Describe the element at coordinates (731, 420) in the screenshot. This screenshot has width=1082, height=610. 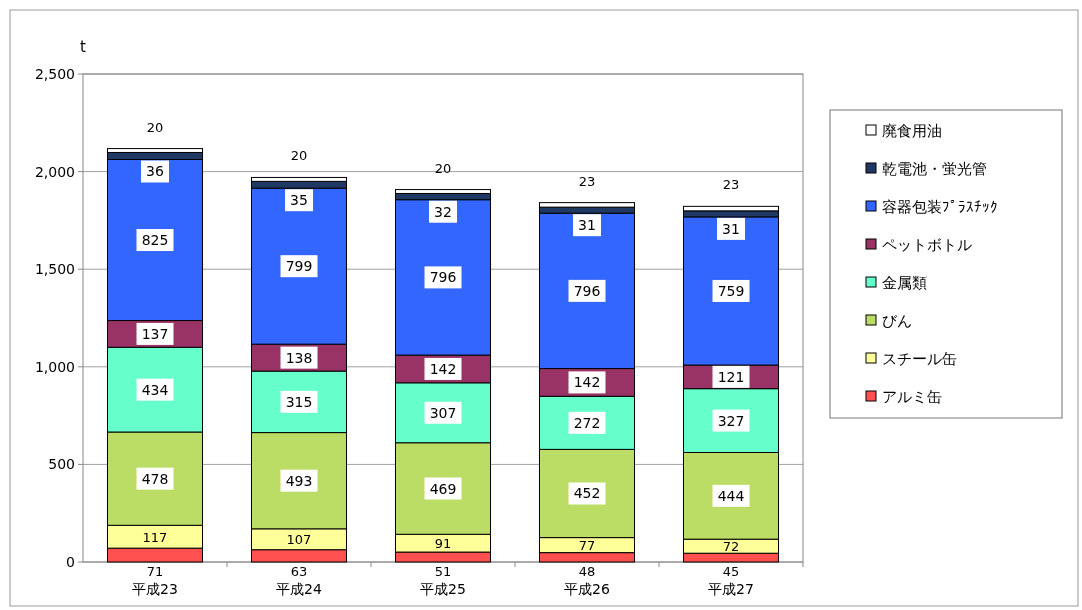
I see `data-label: 327` at that location.